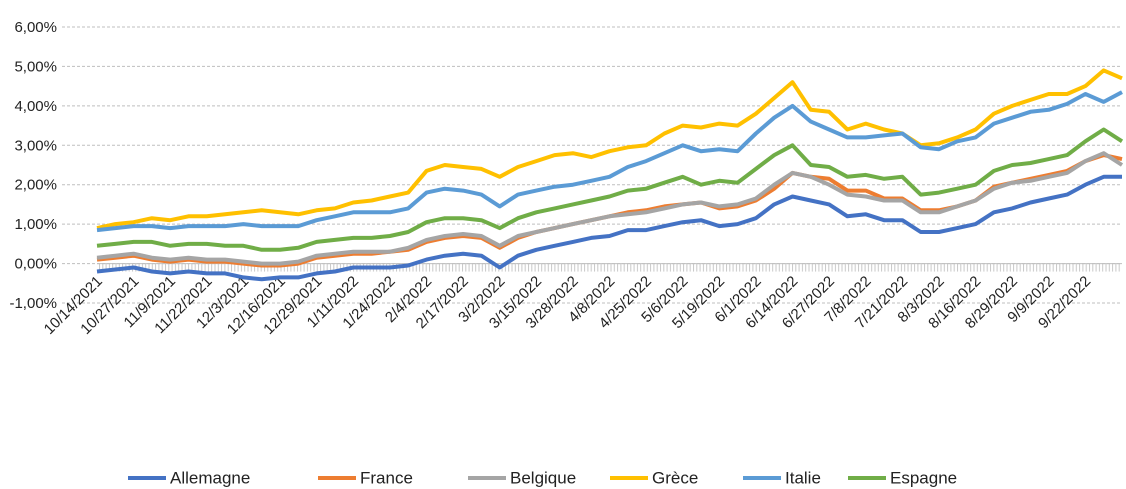 This screenshot has height=489, width=1126. Describe the element at coordinates (35, 66) in the screenshot. I see `y-tick-label: 5,00%` at that location.